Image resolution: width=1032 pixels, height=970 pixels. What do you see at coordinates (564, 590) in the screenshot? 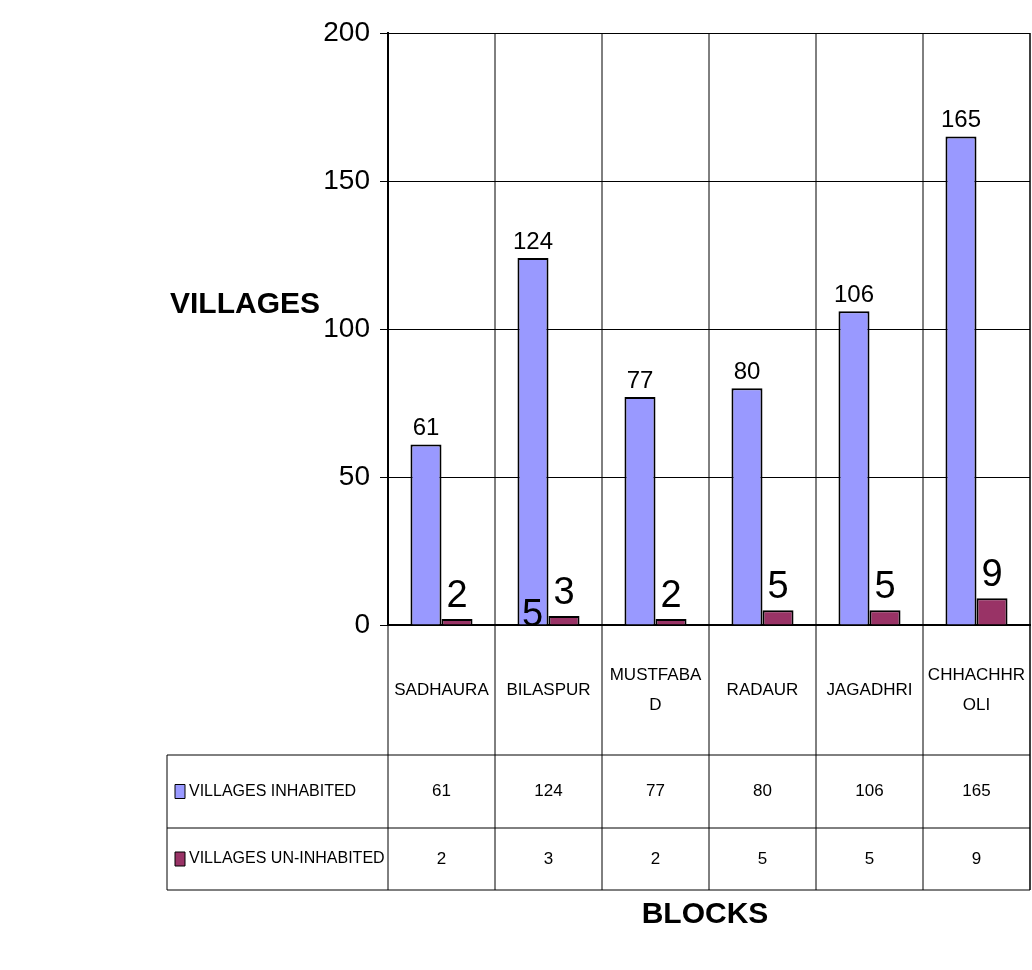
I see `annotation: 3` at bounding box center [564, 590].